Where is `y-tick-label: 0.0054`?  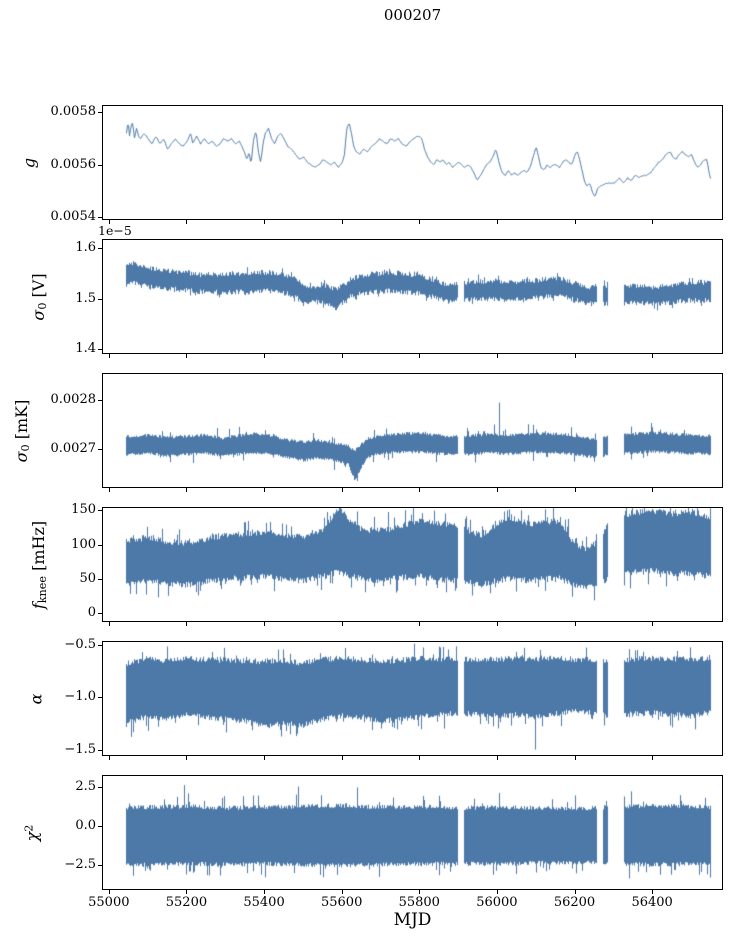 y-tick-label: 0.0054 is located at coordinates (73, 217).